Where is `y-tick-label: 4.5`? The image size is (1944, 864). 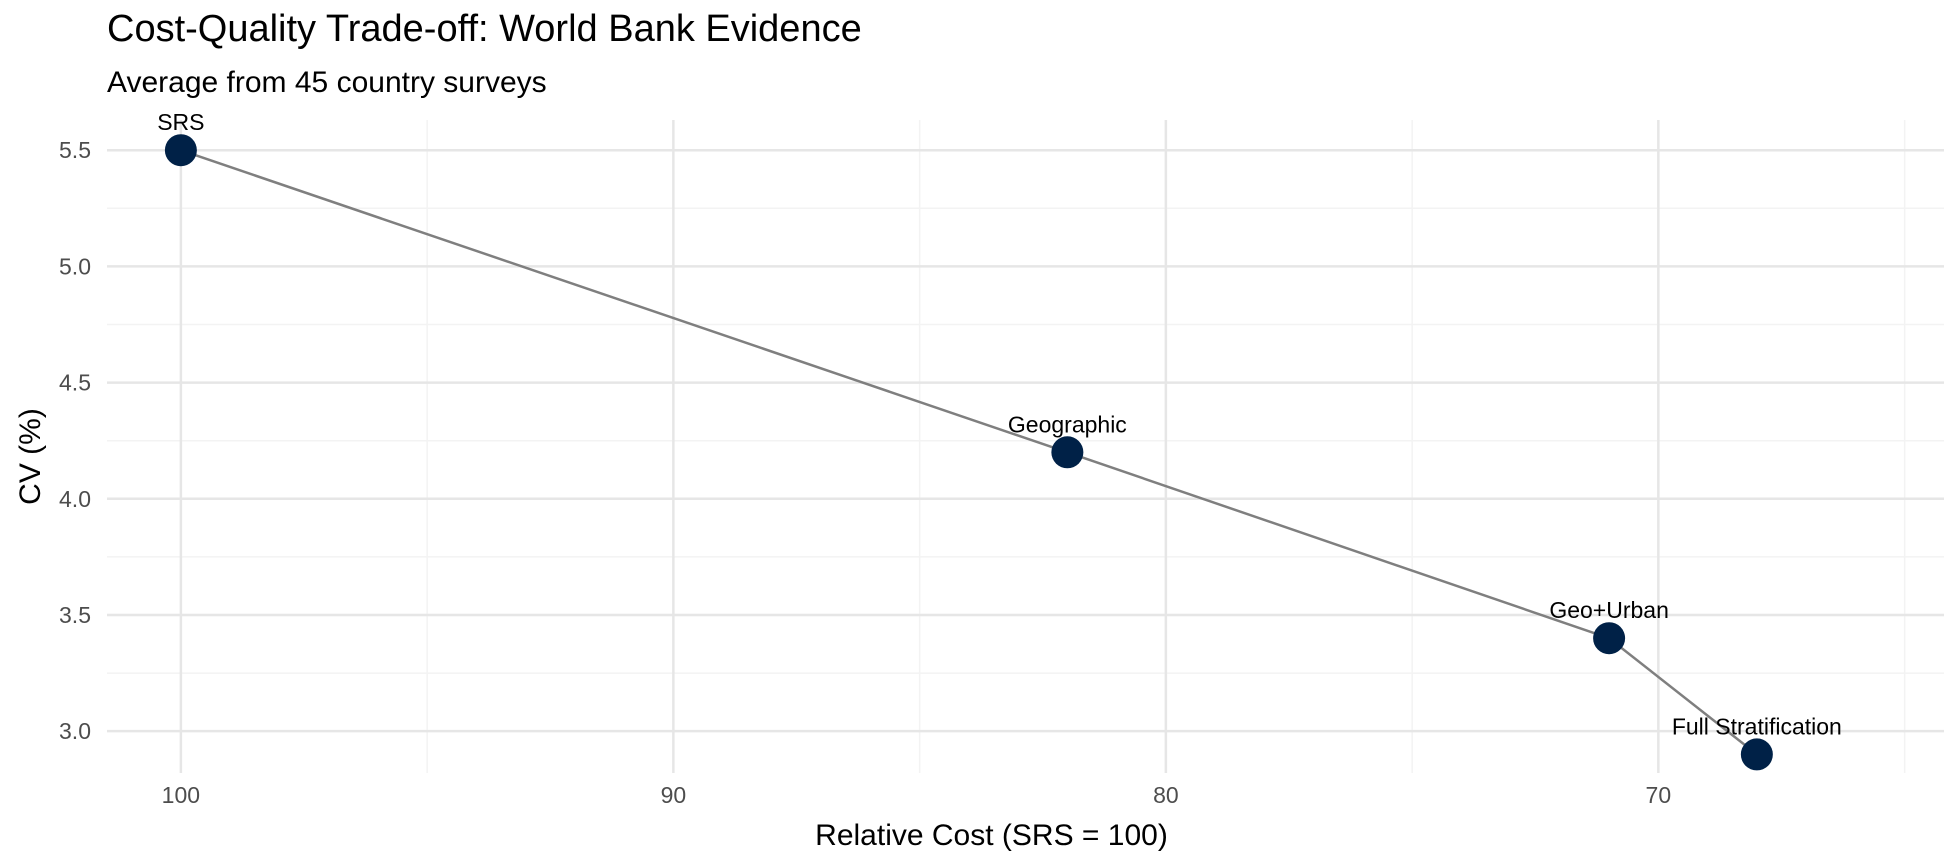 y-tick-label: 4.5 is located at coordinates (75, 383).